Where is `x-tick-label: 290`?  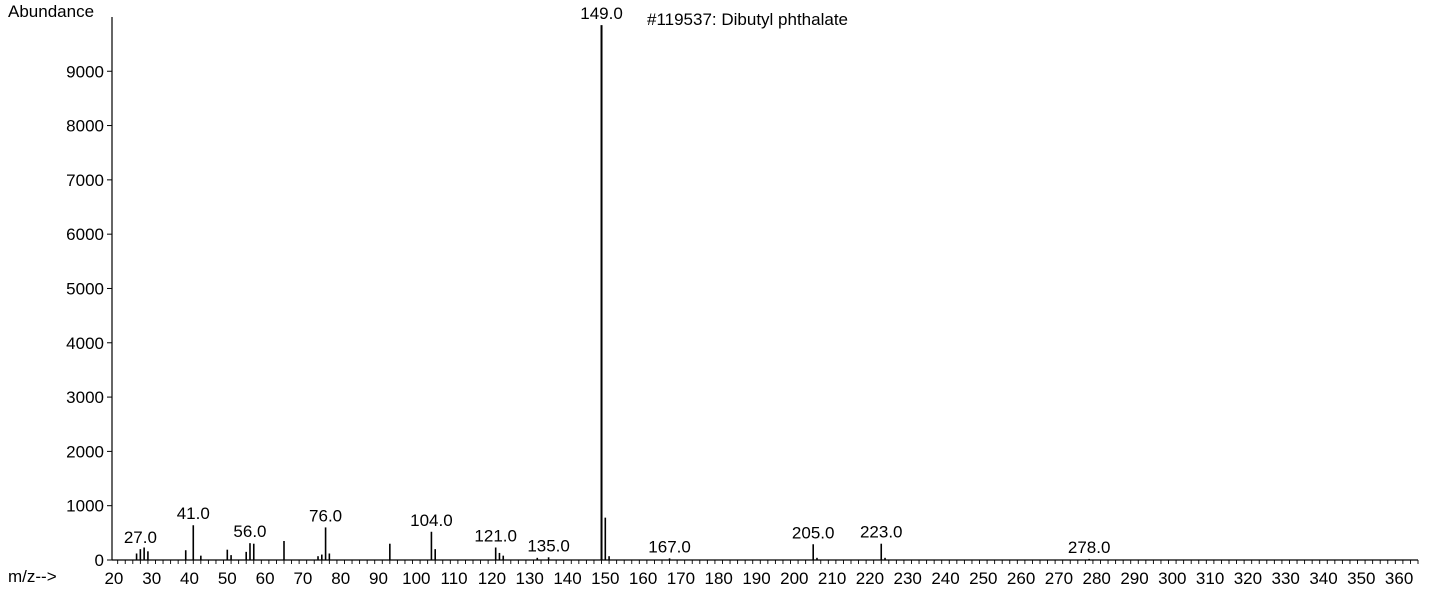 x-tick-label: 290 is located at coordinates (1134, 578).